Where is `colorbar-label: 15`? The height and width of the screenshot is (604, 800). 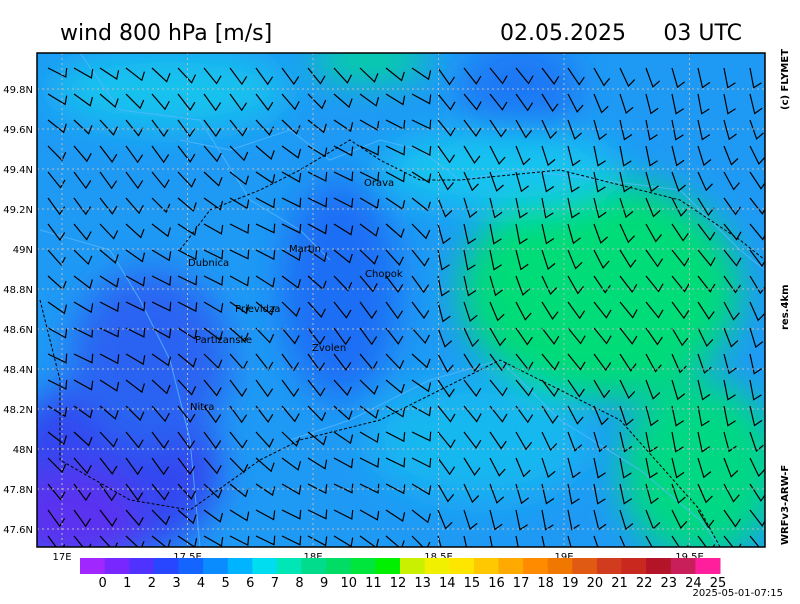
colorbar-label: 15 is located at coordinates (472, 583).